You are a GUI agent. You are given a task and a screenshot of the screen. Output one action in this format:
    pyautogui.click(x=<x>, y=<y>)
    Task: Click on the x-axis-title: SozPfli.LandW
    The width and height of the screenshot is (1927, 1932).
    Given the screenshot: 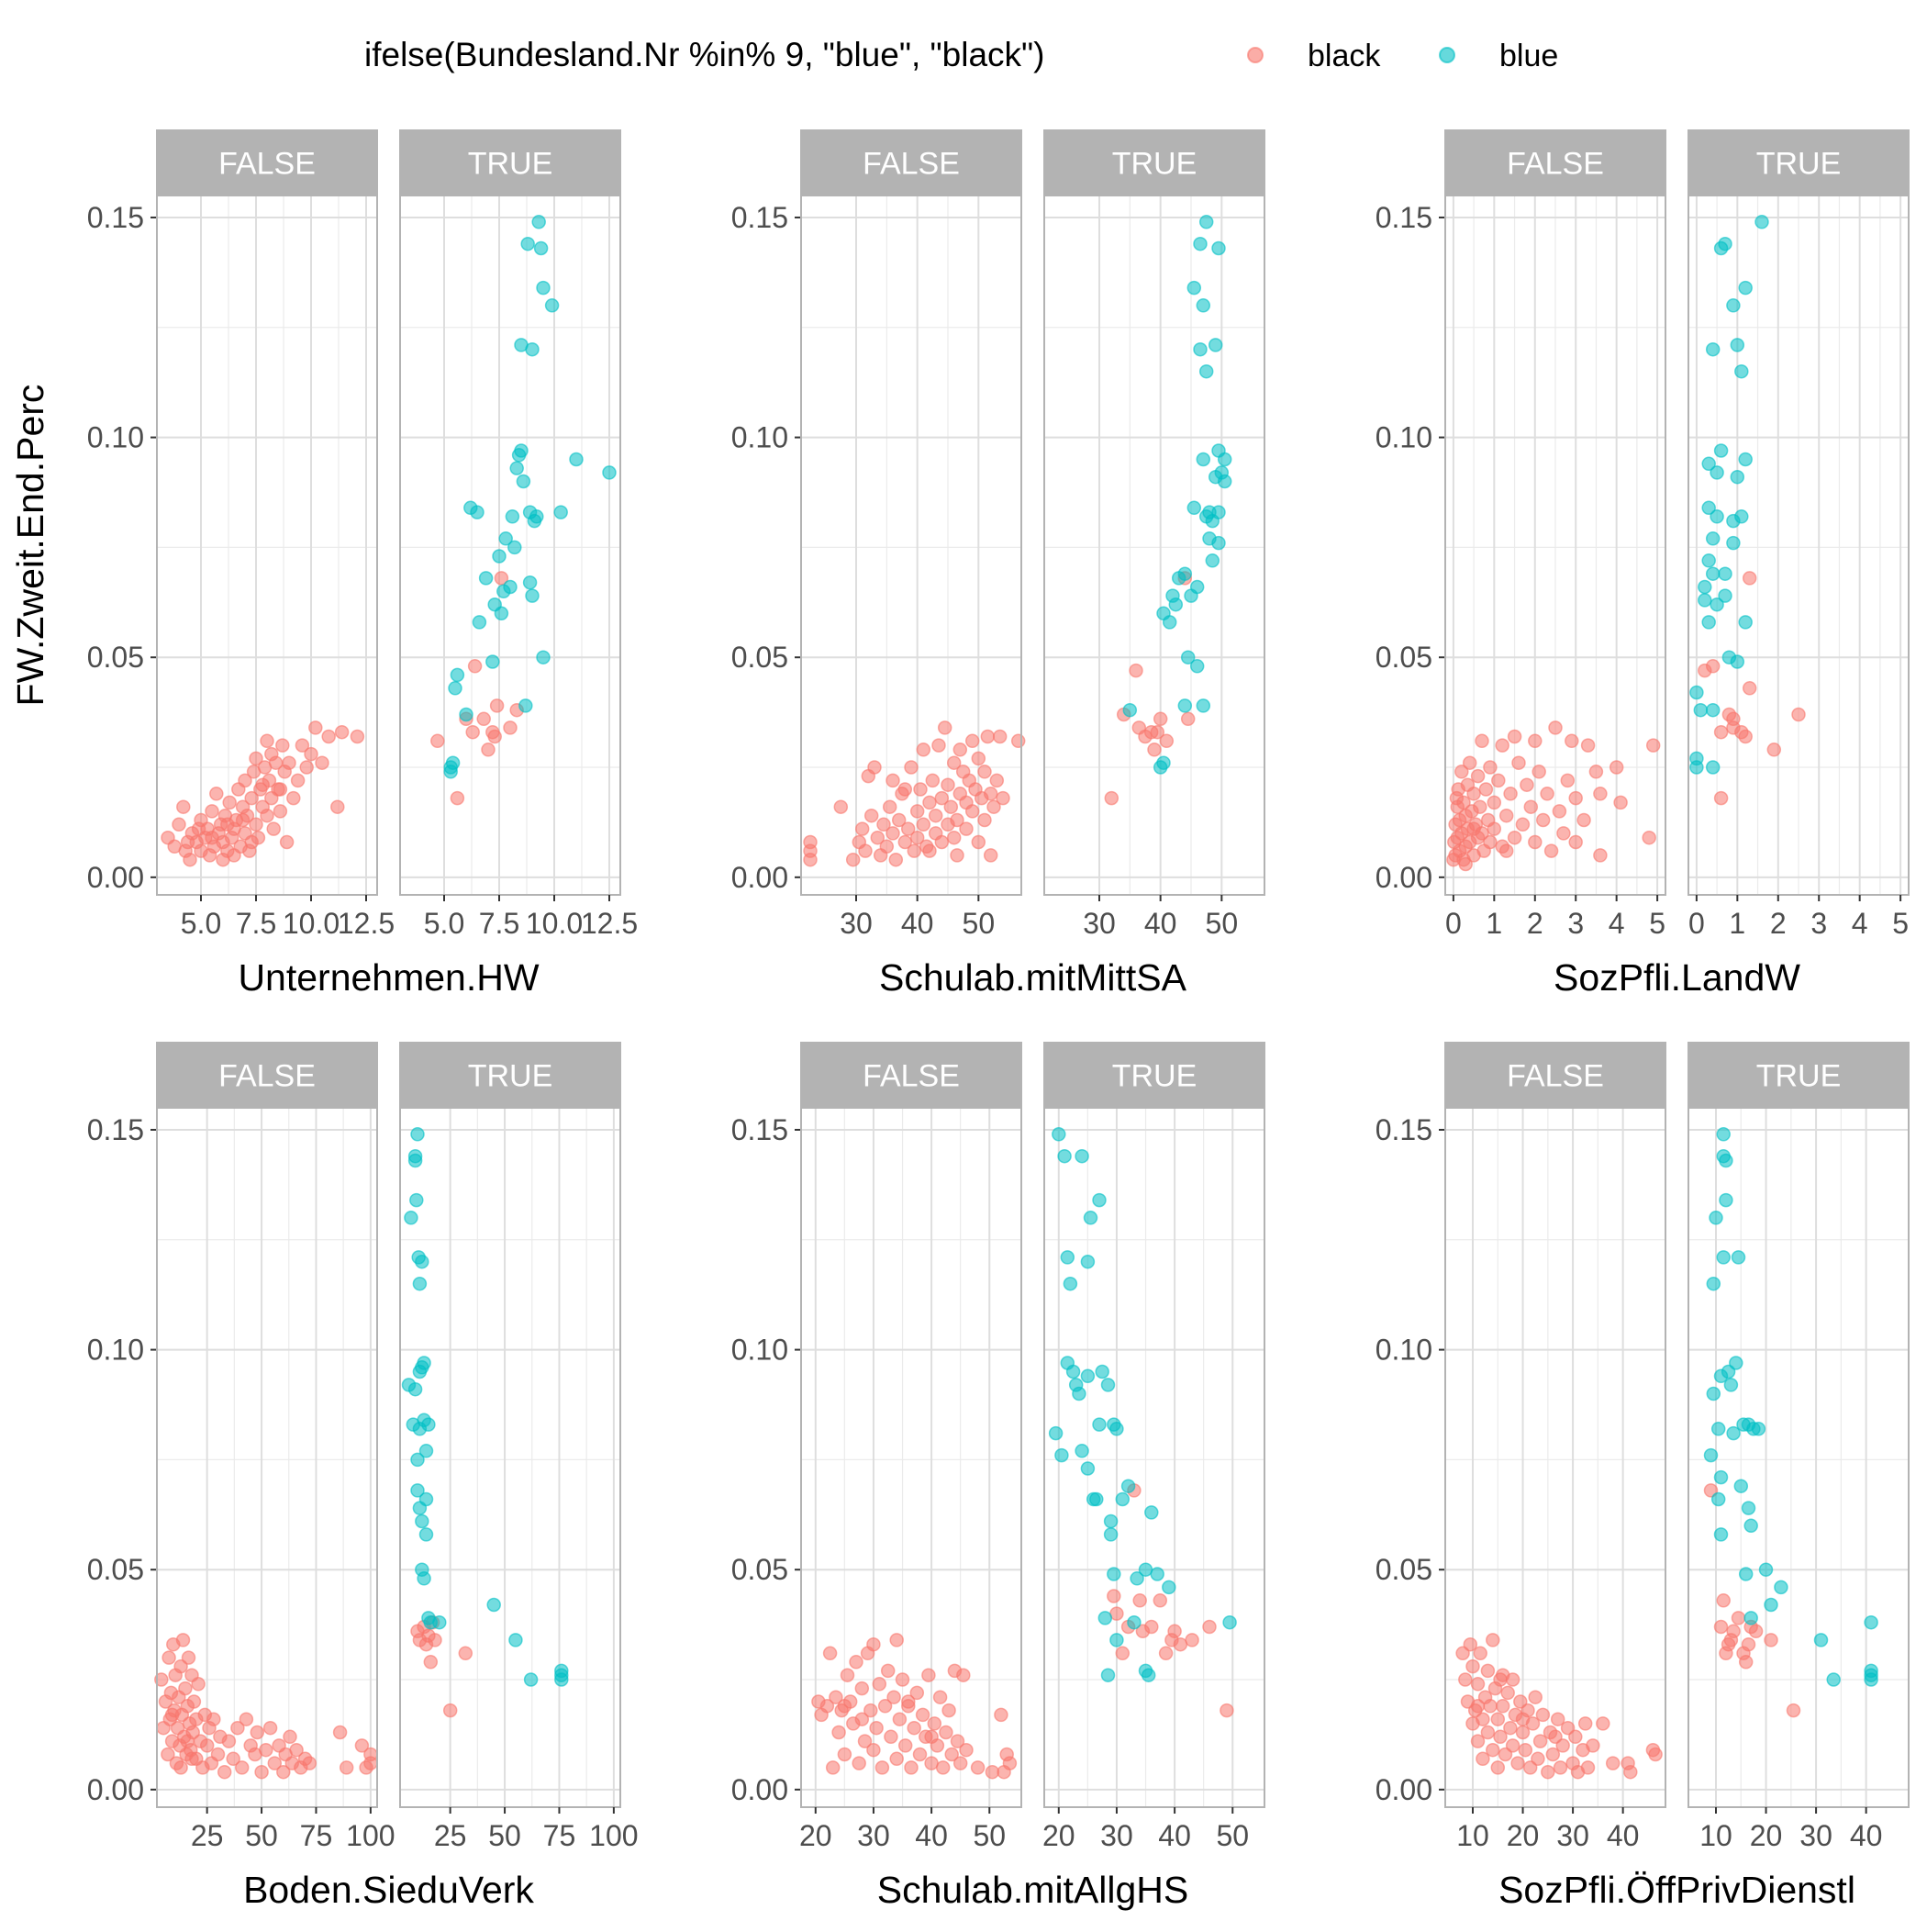 What is the action you would take?
    pyautogui.click(x=1677, y=977)
    